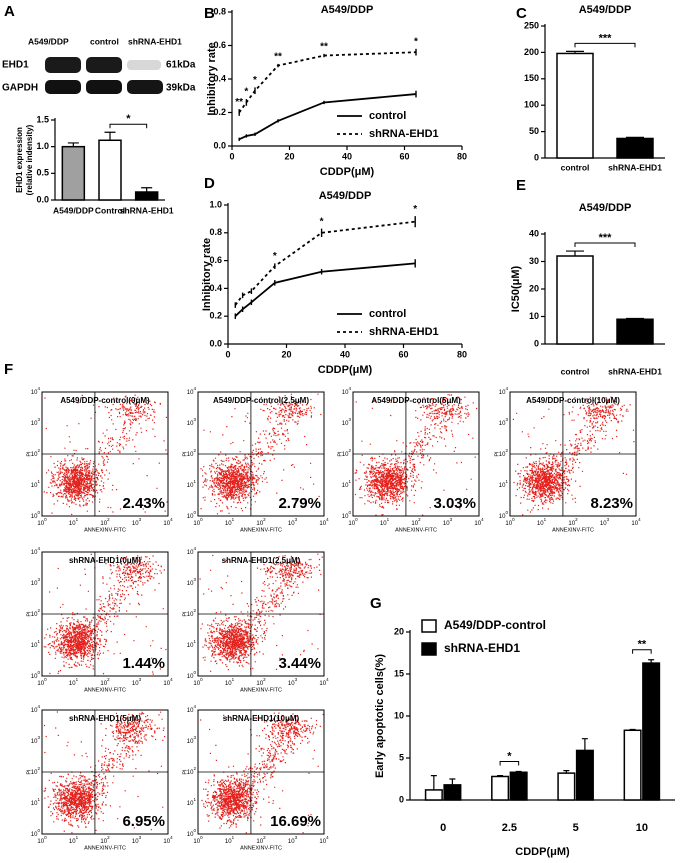 The height and width of the screenshot is (863, 685). I want to click on panel-title: shRNA-EHD1(10μM), so click(261, 718).